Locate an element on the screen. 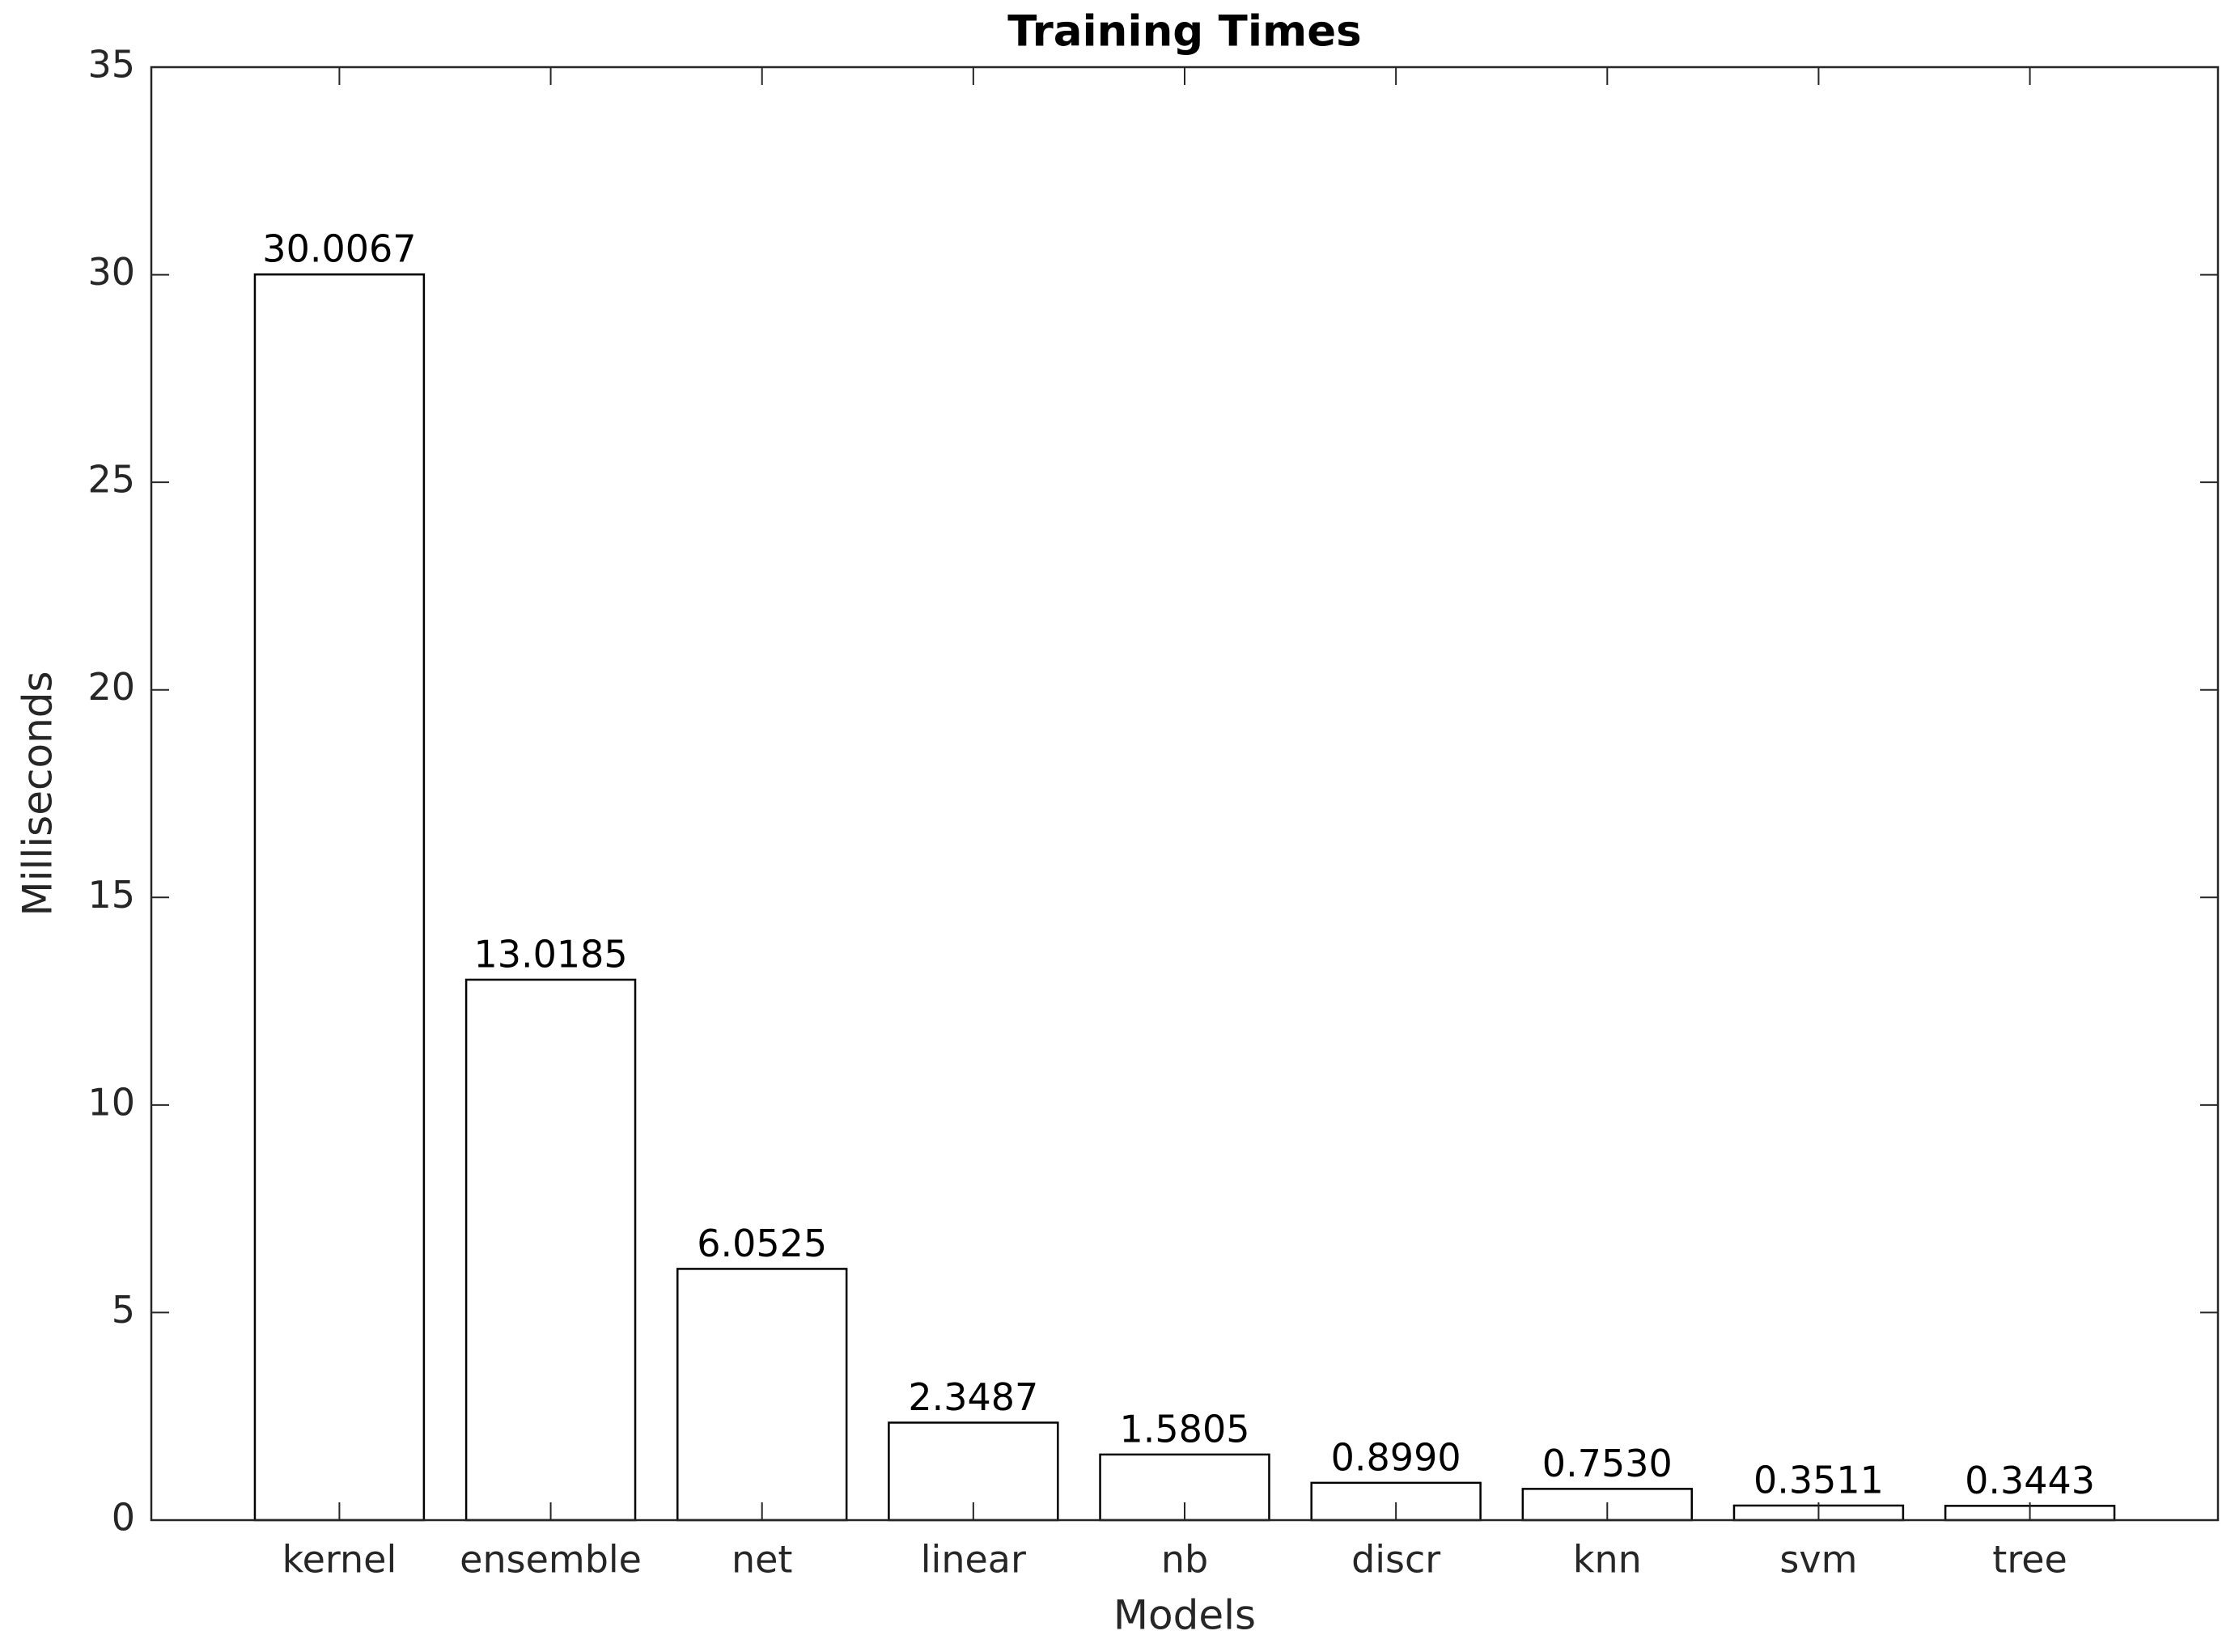  y-tick-label: 35 is located at coordinates (111, 65).